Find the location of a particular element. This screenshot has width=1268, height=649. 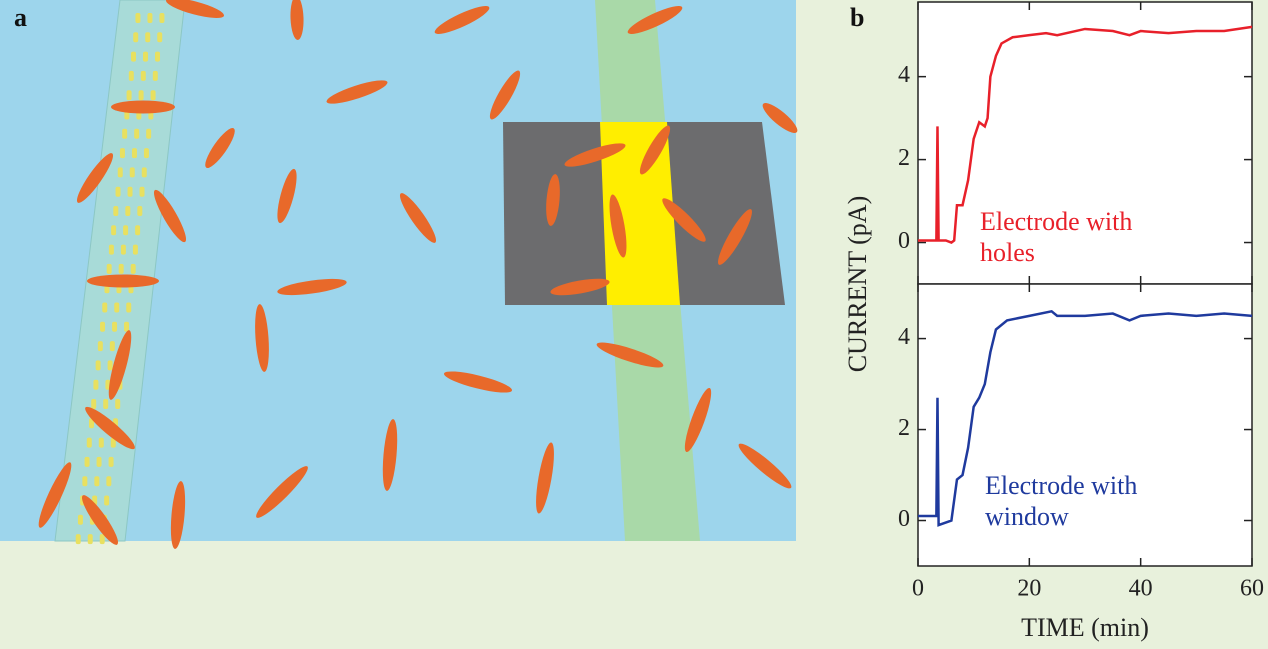

window-opening is located at coordinates (640, 213).